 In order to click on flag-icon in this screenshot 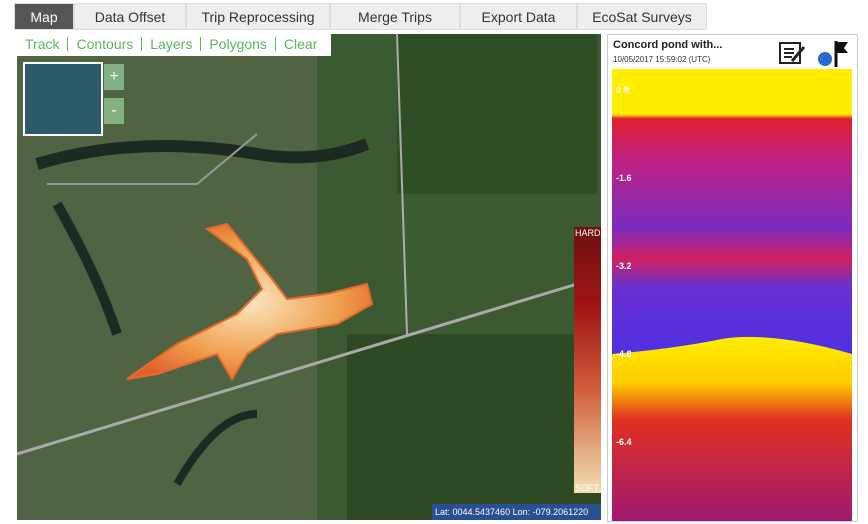, I will do `click(833, 54)`.